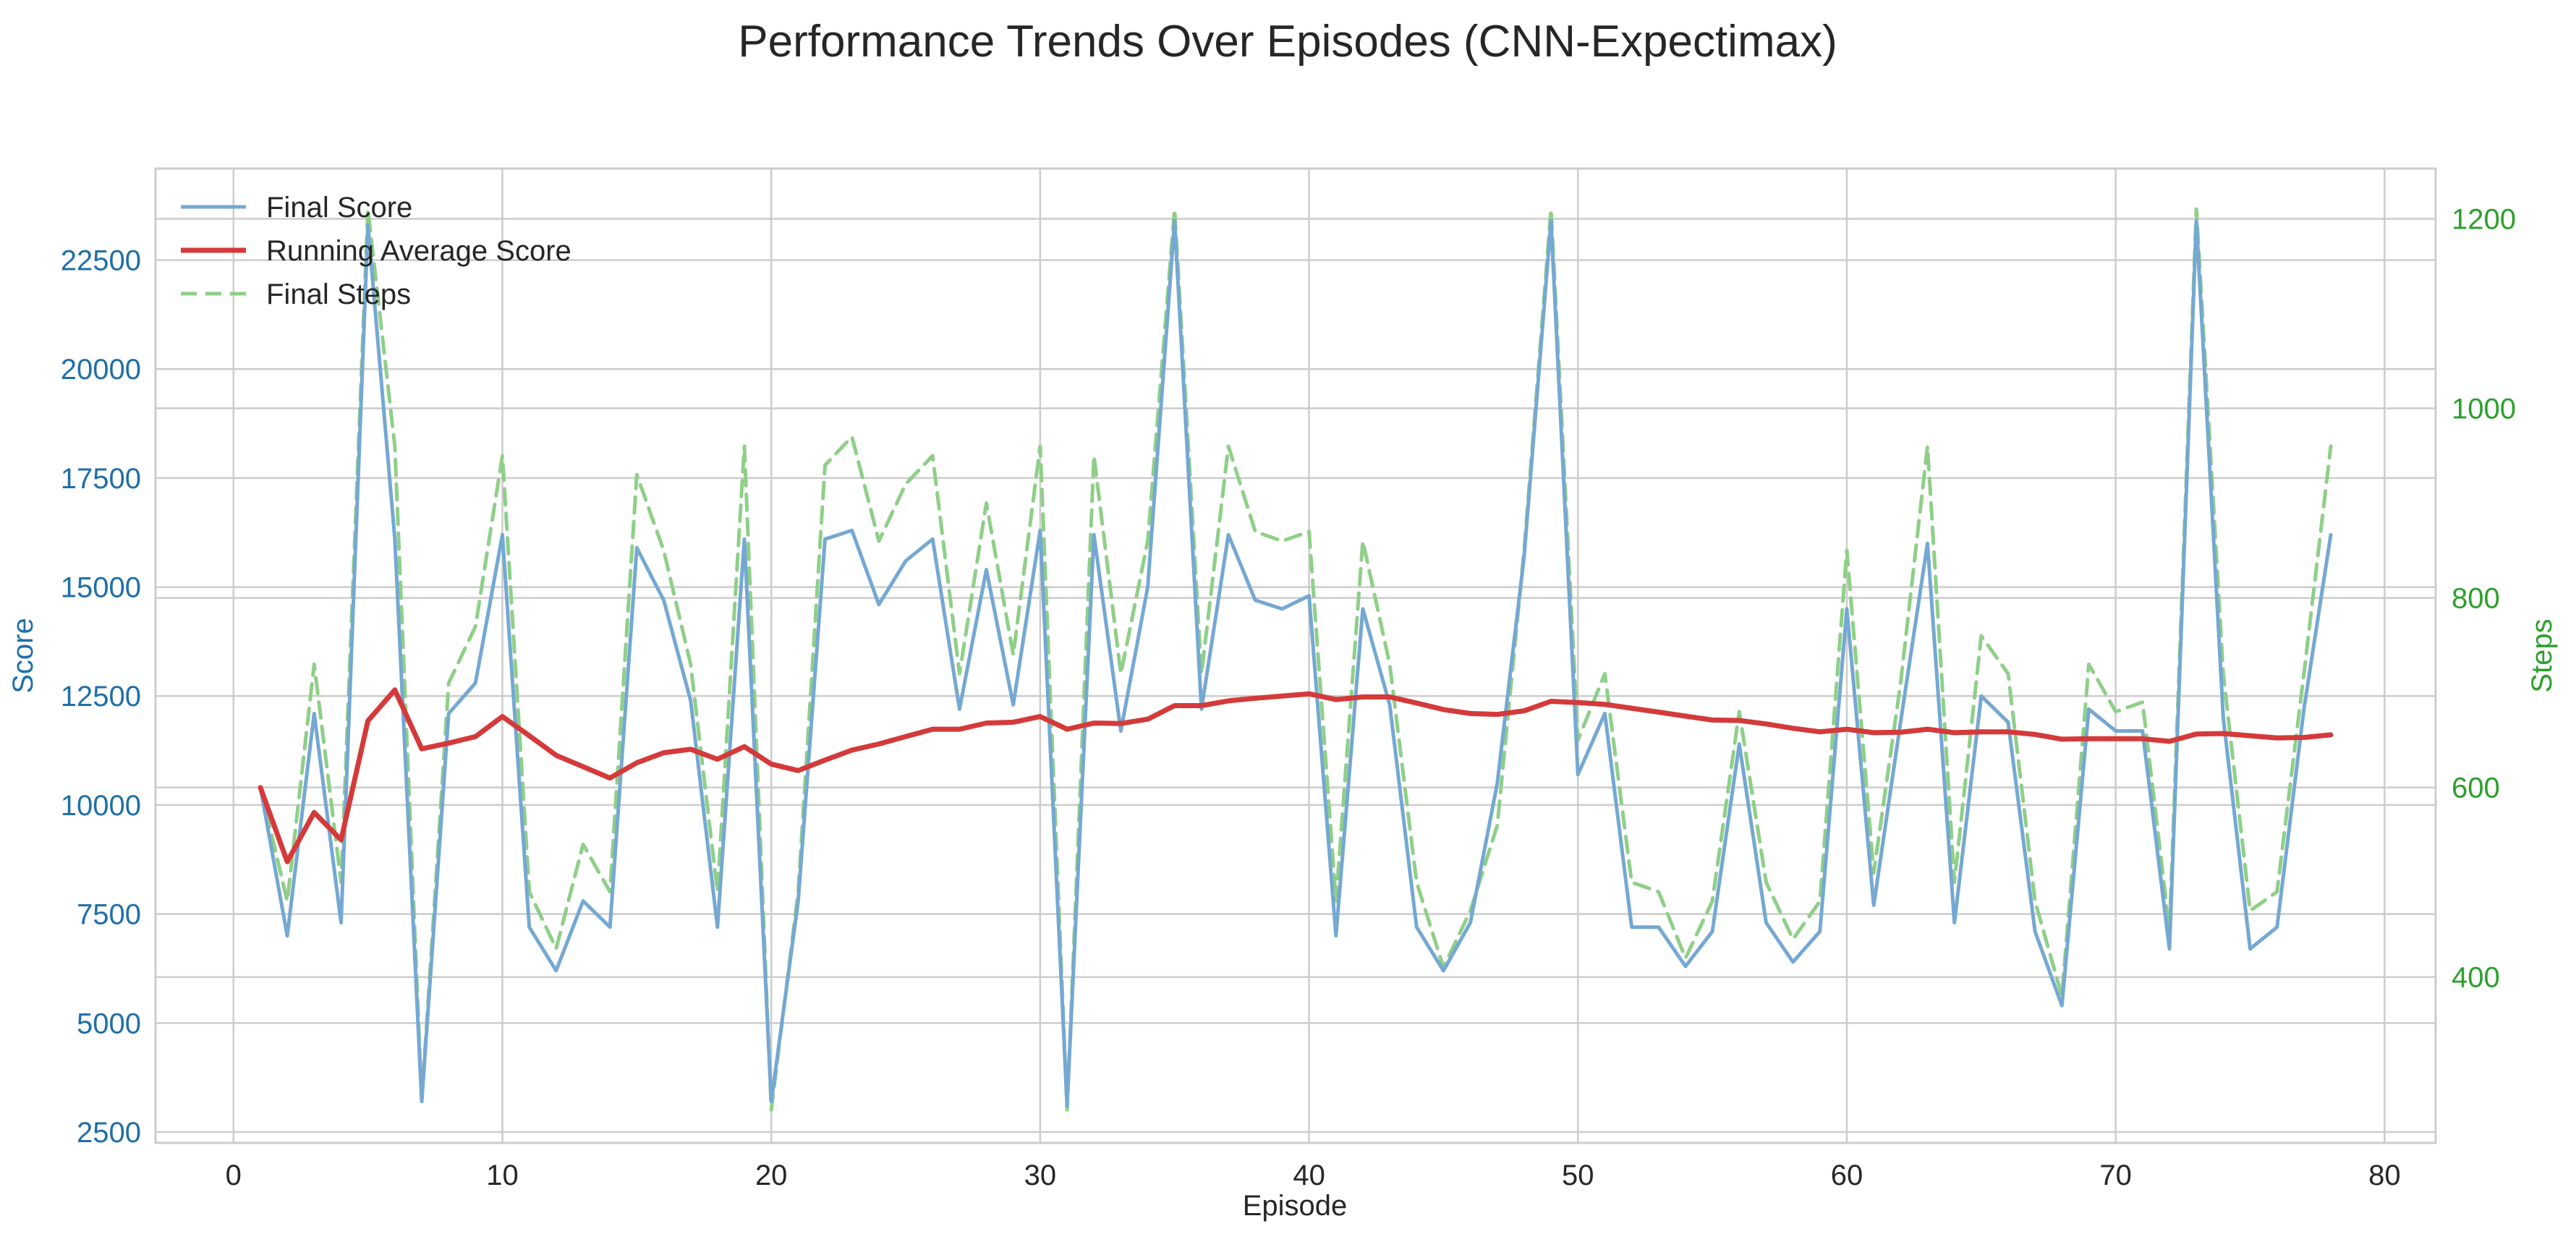 The height and width of the screenshot is (1242, 2576). I want to click on right-y-axis-ticks: 400 600 800 1000 1200, so click(2484, 598).